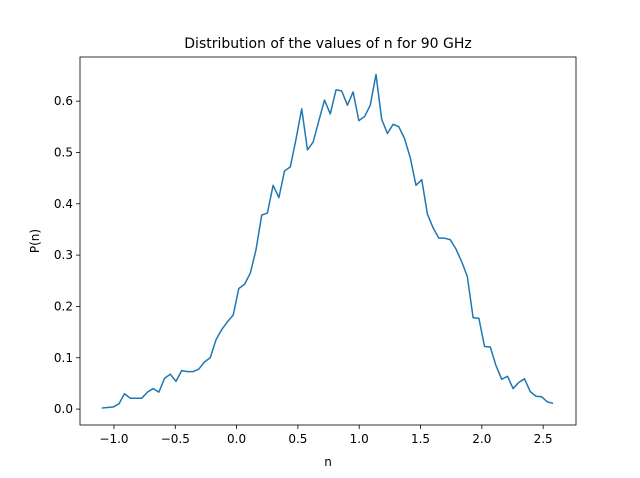 The width and height of the screenshot is (640, 478). I want to click on y-tick-label: 0.5, so click(63, 152).